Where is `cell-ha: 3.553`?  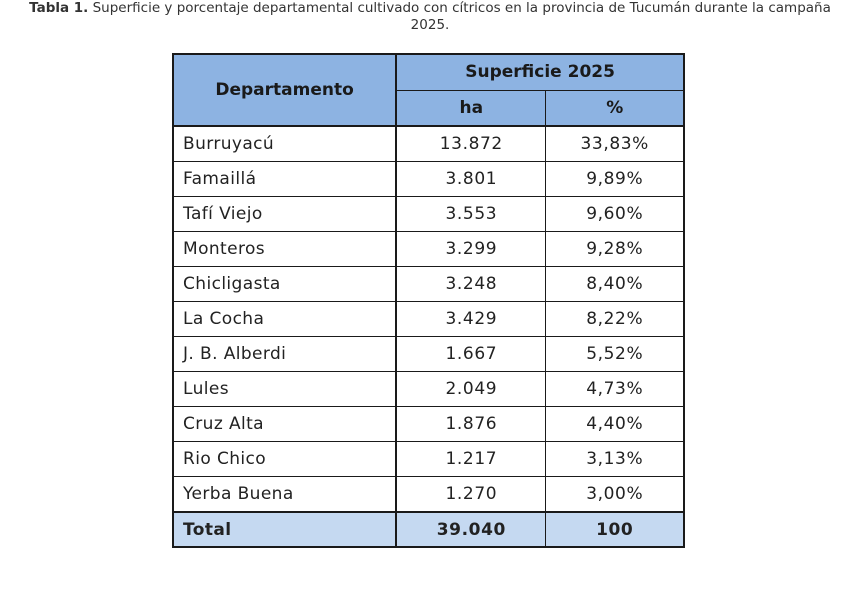 cell-ha: 3.553 is located at coordinates (471, 214).